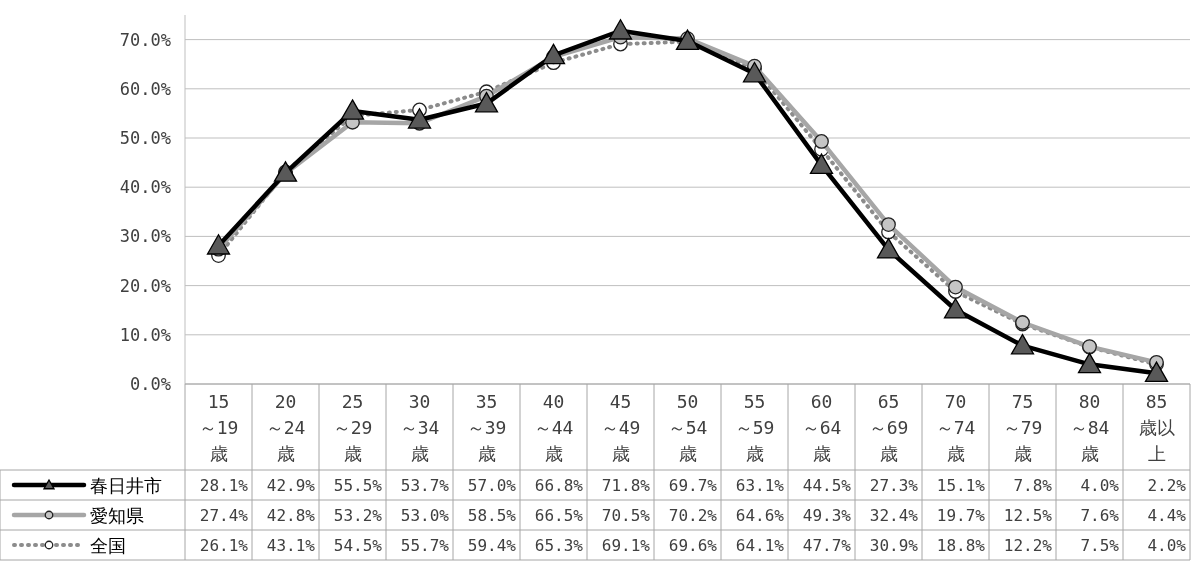 The width and height of the screenshot is (1195, 579). What do you see at coordinates (559, 485) in the screenshot?
I see `data-label: 66.8%` at bounding box center [559, 485].